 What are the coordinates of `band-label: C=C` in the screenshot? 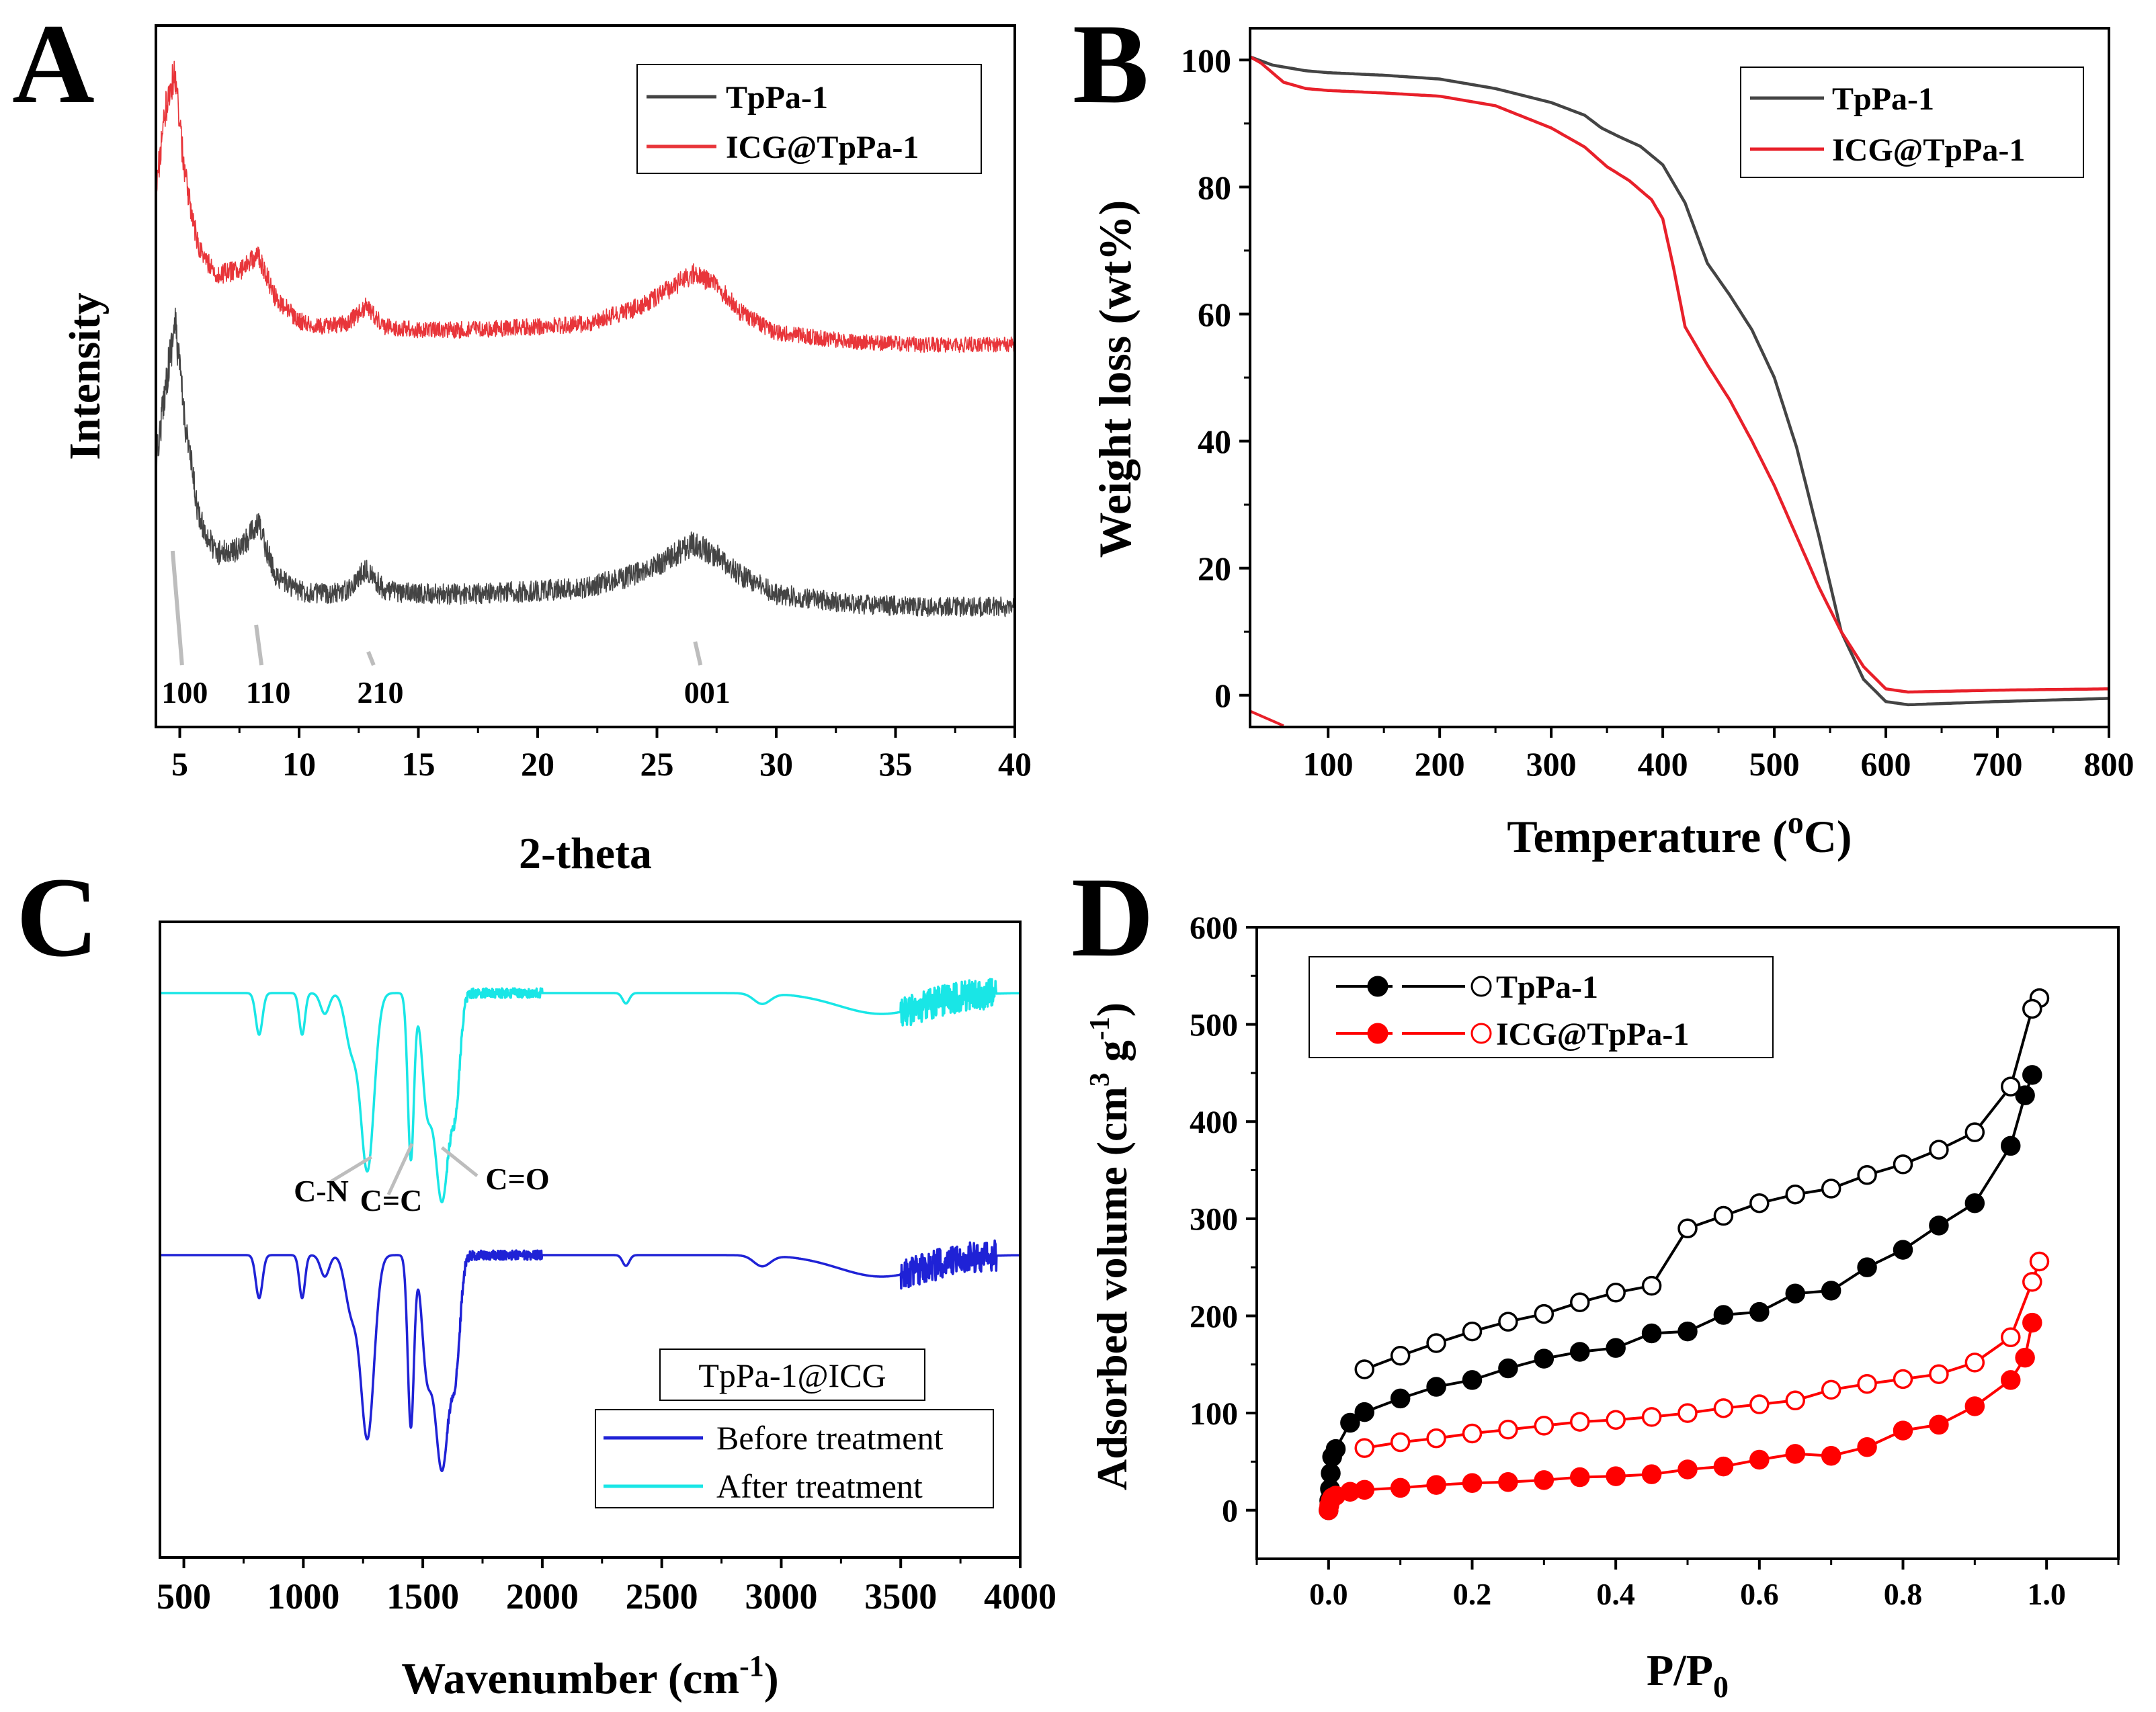 It's located at (391, 1200).